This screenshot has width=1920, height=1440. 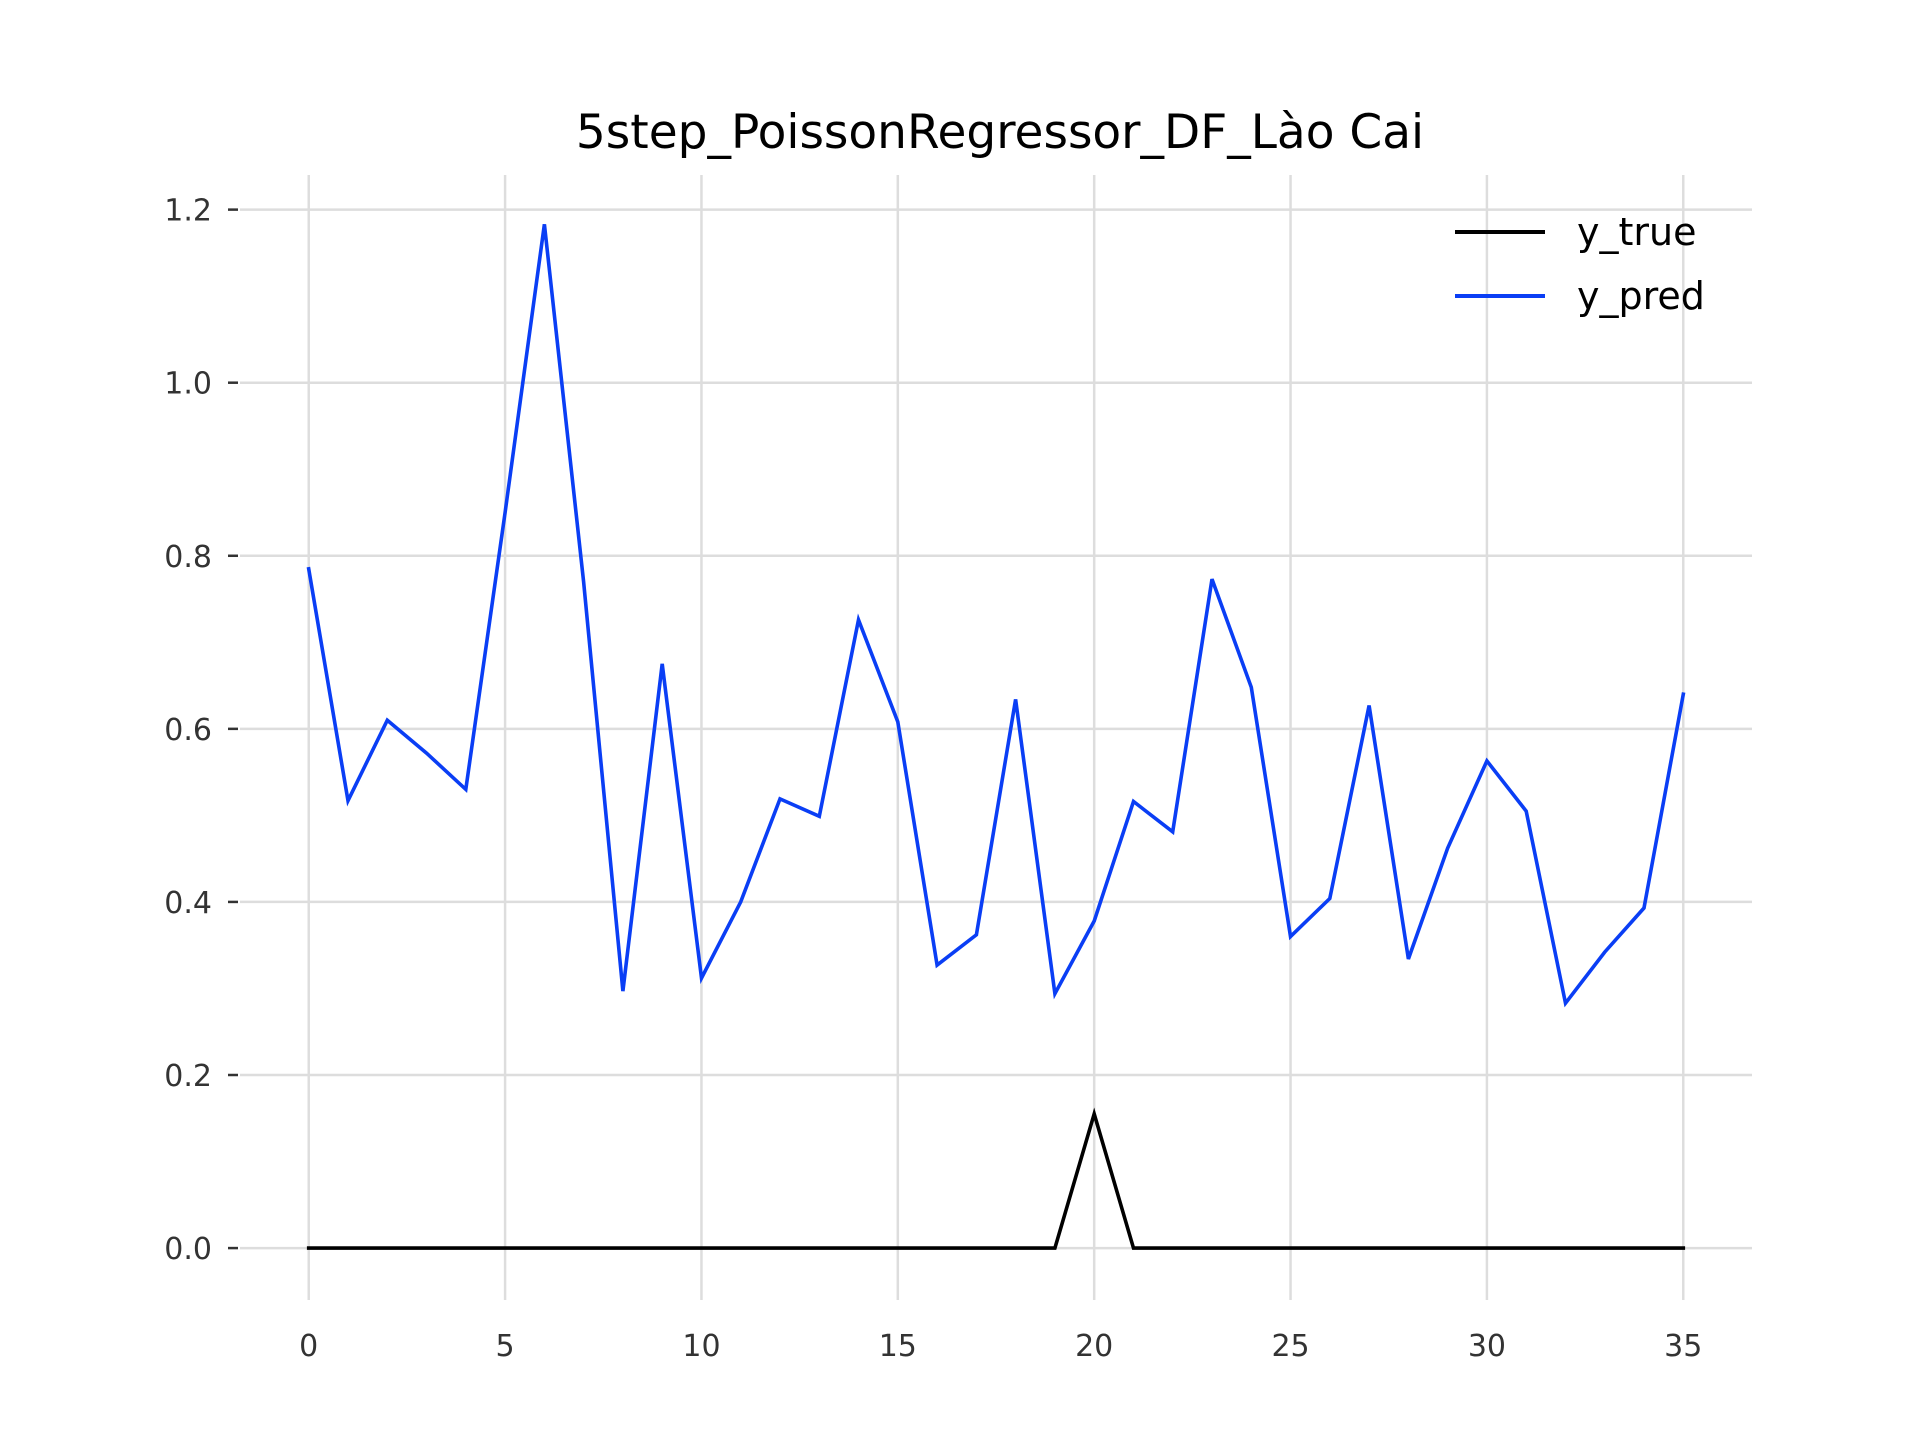 What do you see at coordinates (1290, 1346) in the screenshot?
I see `x-tick-label: 25` at bounding box center [1290, 1346].